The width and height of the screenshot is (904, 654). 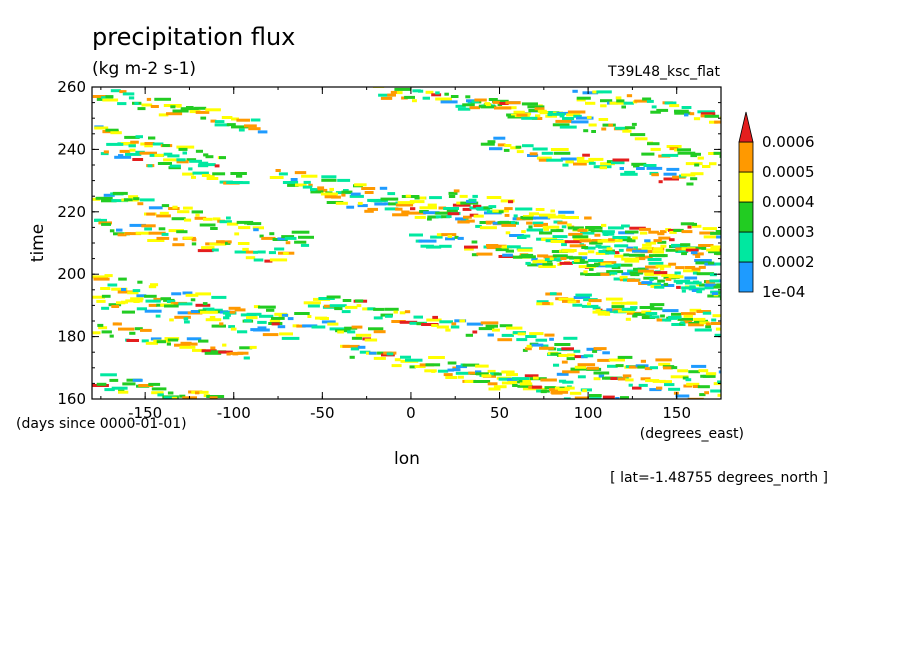 What do you see at coordinates (746, 127) in the screenshot?
I see `colorbar-extend-arrow` at bounding box center [746, 127].